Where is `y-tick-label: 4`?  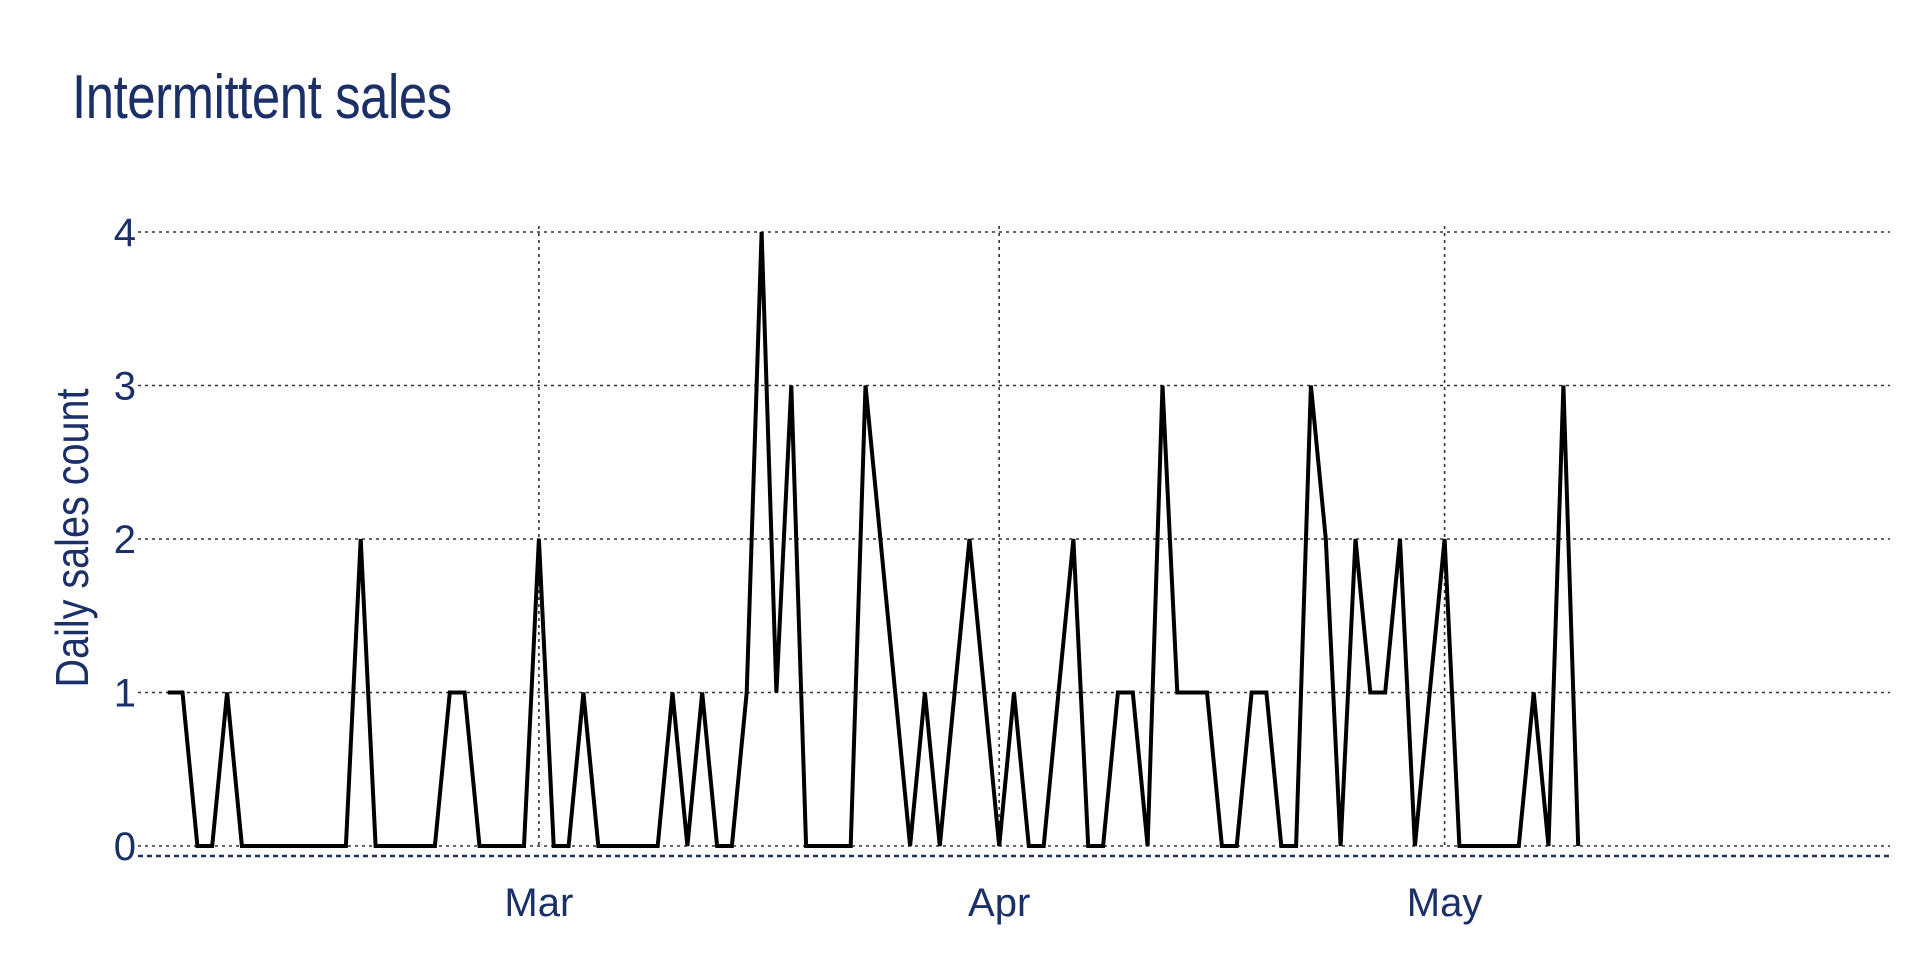
y-tick-label: 4 is located at coordinates (125, 233).